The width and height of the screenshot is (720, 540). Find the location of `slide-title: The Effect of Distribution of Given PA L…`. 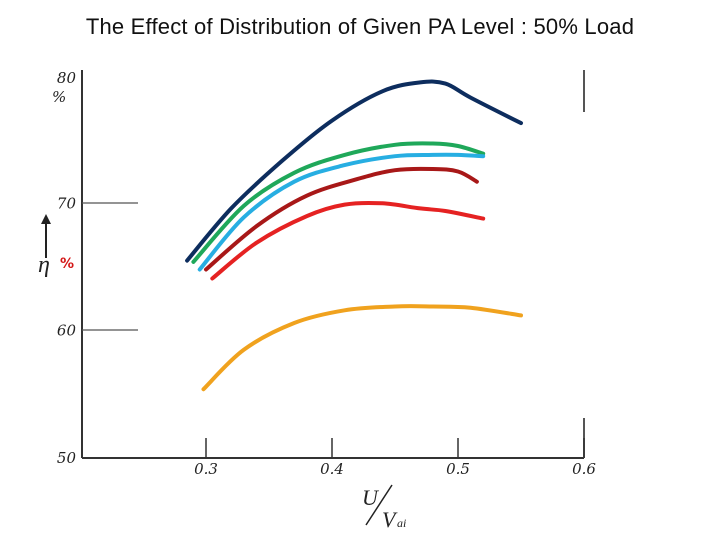

slide-title: The Effect of Distribution of Given PA L… is located at coordinates (360, 26).